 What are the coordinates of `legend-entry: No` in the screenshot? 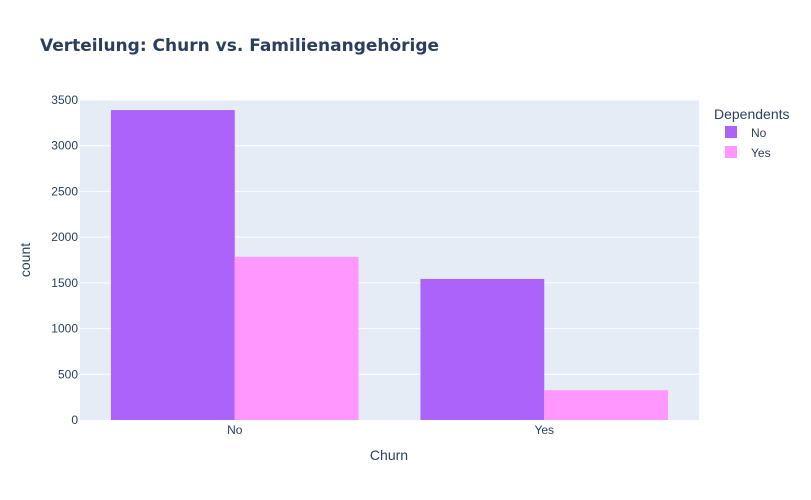 It's located at (759, 133).